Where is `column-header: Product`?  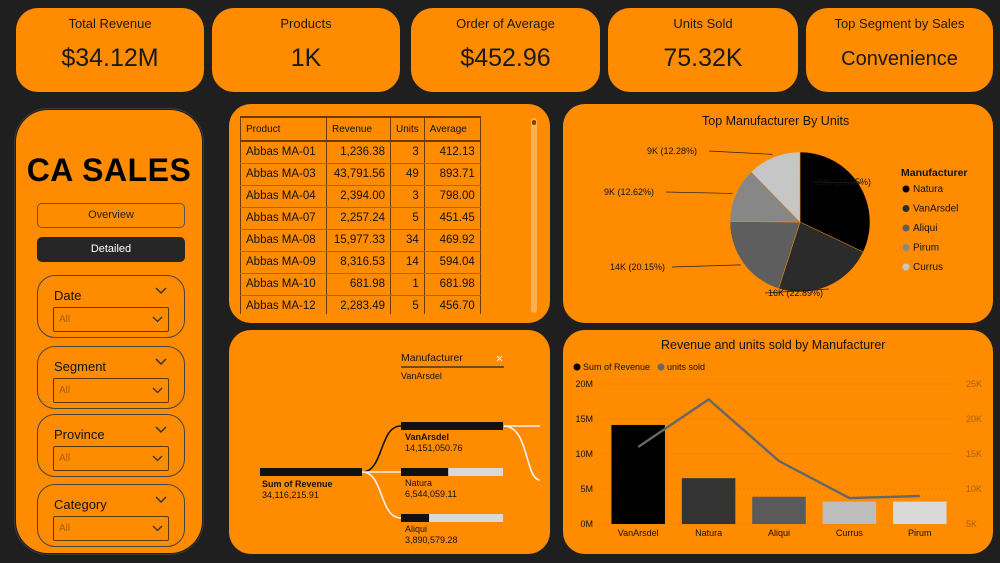
column-header: Product is located at coordinates (283, 129).